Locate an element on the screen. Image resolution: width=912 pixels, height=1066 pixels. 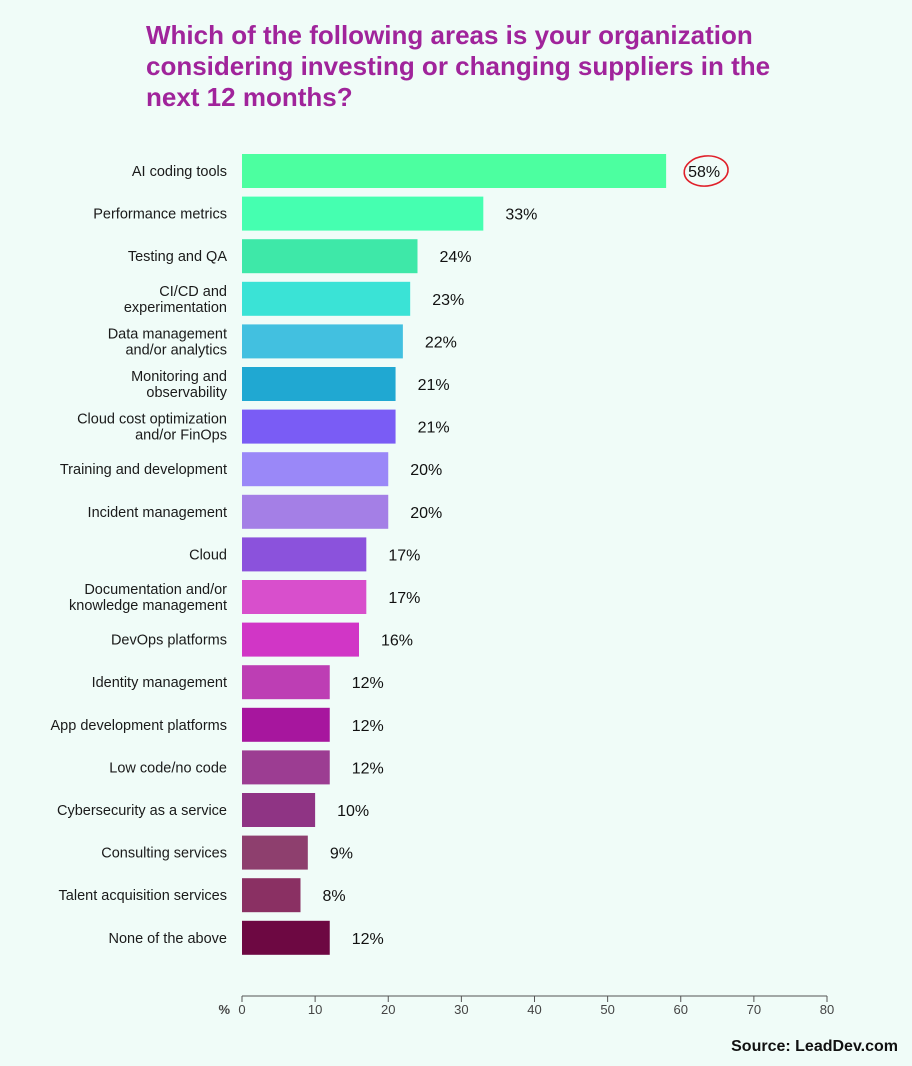
value-label-9: 17% is located at coordinates (404, 555).